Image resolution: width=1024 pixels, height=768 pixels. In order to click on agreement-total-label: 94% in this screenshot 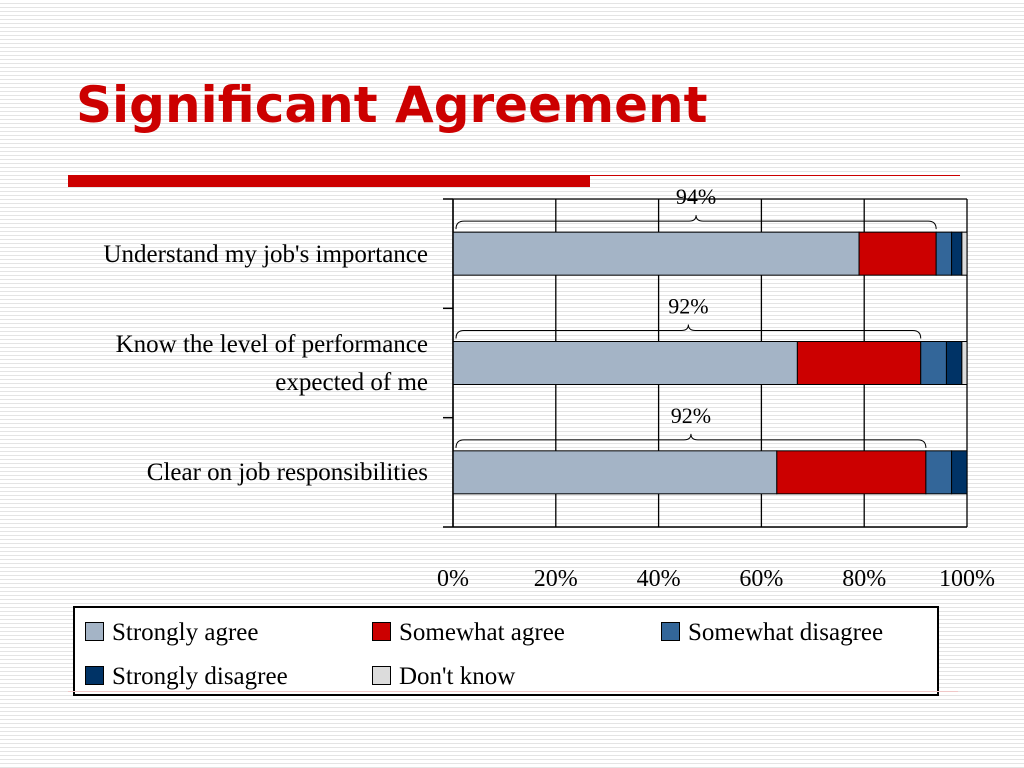, I will do `click(696, 196)`.